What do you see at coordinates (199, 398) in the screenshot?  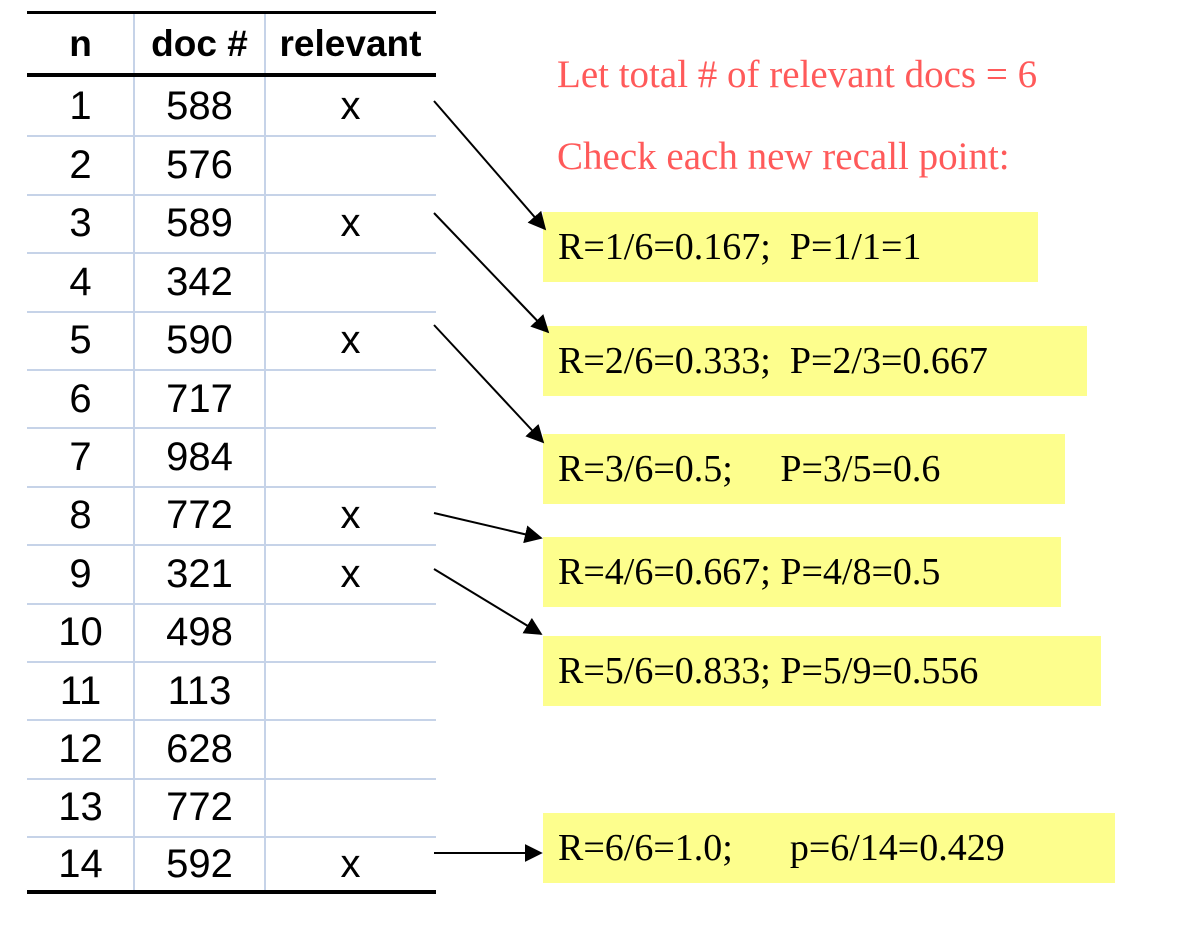 I see `cell-doc: 717` at bounding box center [199, 398].